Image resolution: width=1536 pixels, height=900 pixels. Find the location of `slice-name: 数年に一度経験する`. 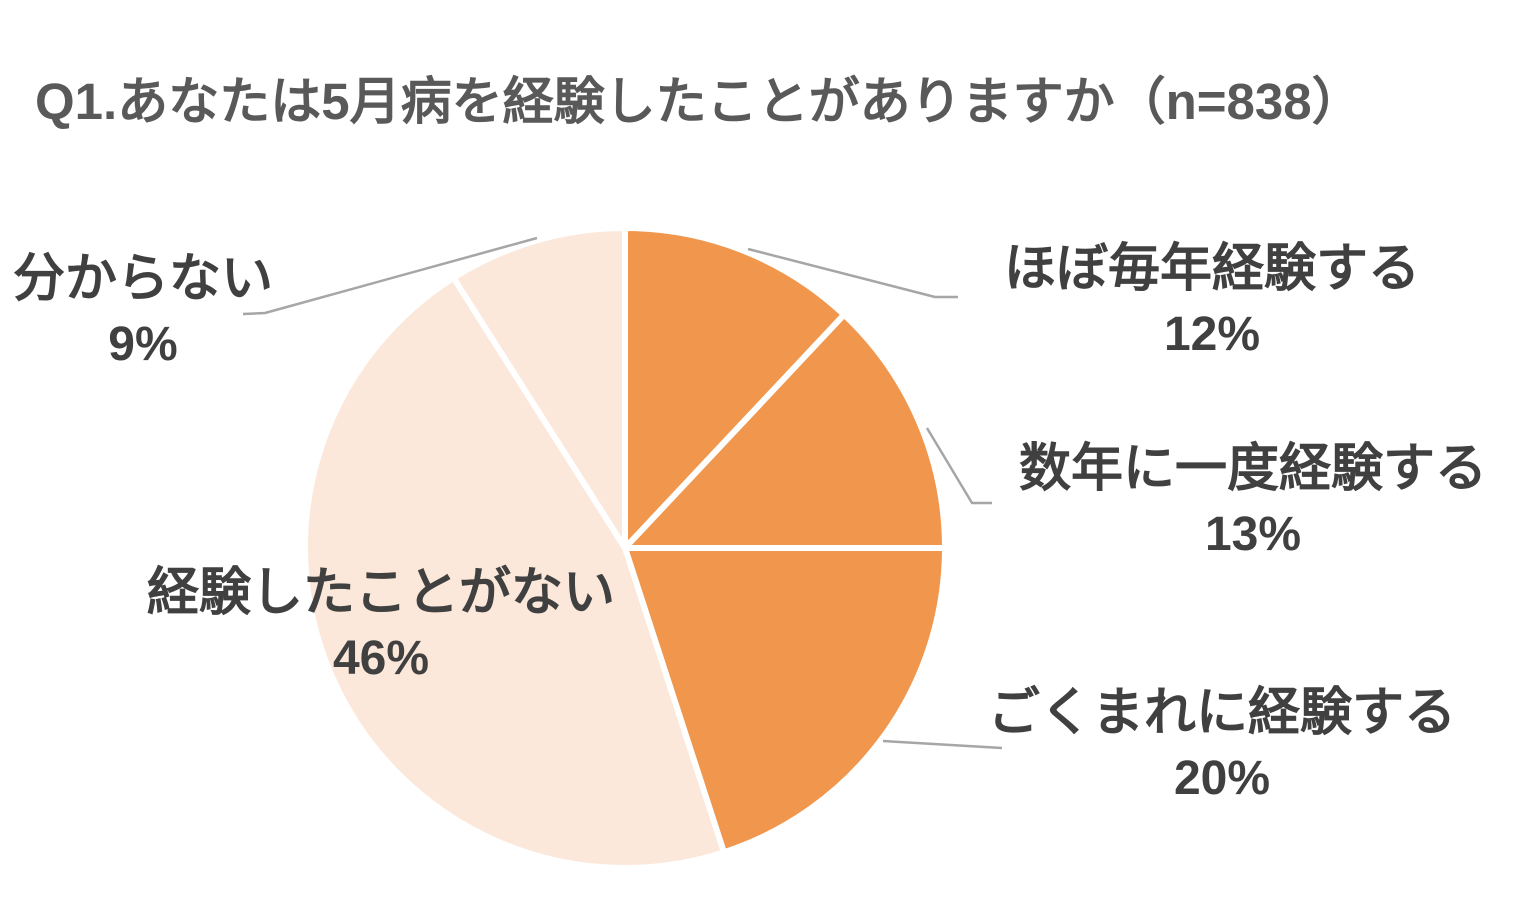

slice-name: 数年に一度経験する is located at coordinates (1253, 469).